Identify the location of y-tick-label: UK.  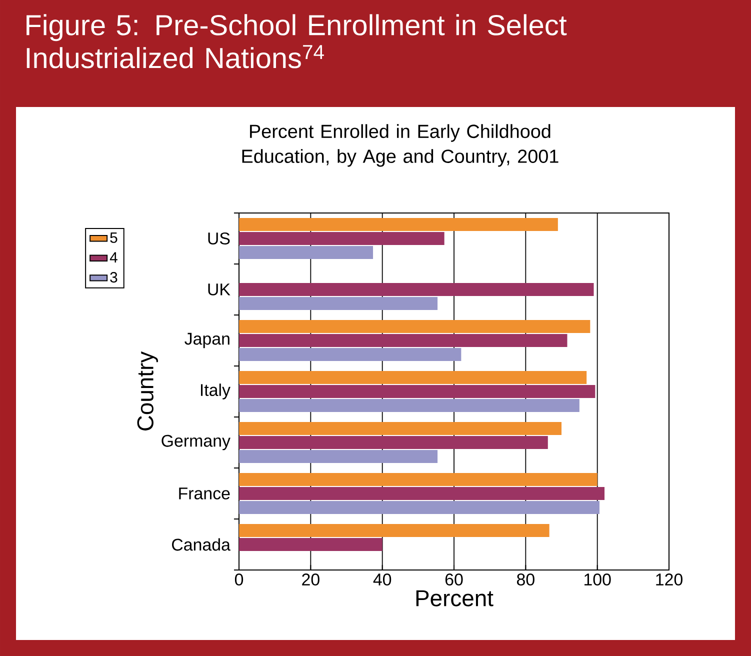
(219, 290).